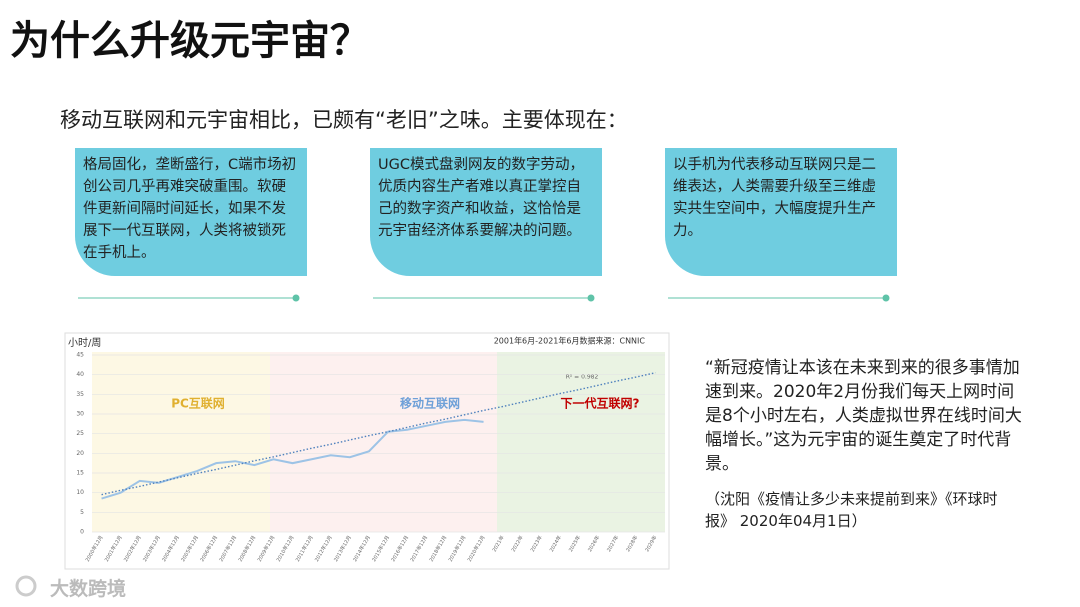 The image size is (1080, 607). Describe the element at coordinates (170, 548) in the screenshot. I see `x-tick-label: 2004年12月` at that location.